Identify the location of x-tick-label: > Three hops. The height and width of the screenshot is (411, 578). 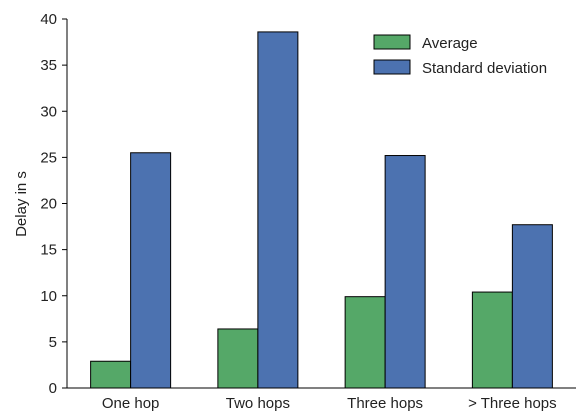
(512, 403).